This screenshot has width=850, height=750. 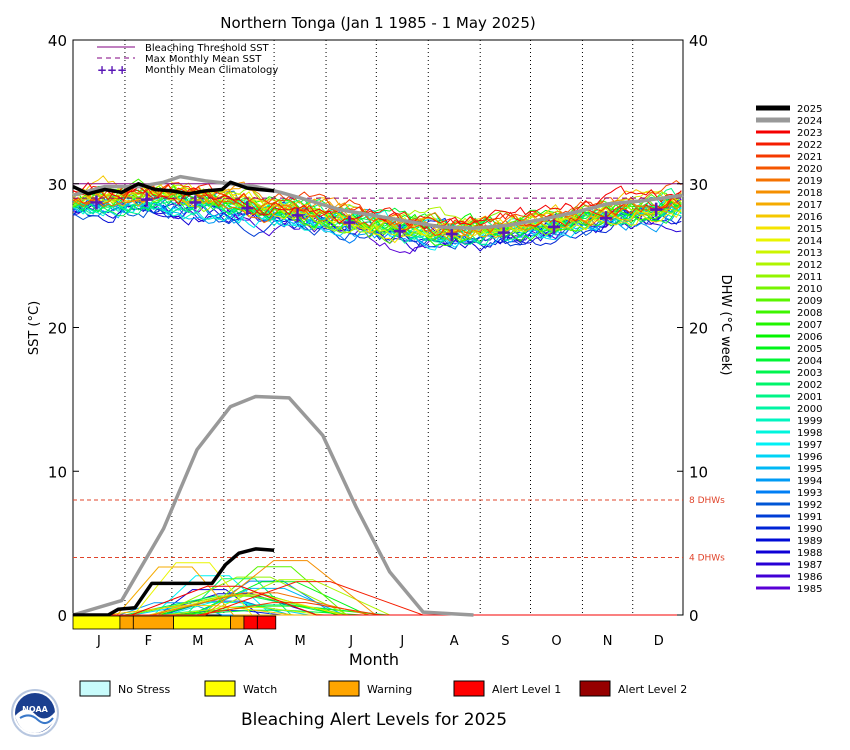 What do you see at coordinates (809, 409) in the screenshot?
I see `year-legend-label: 2000` at bounding box center [809, 409].